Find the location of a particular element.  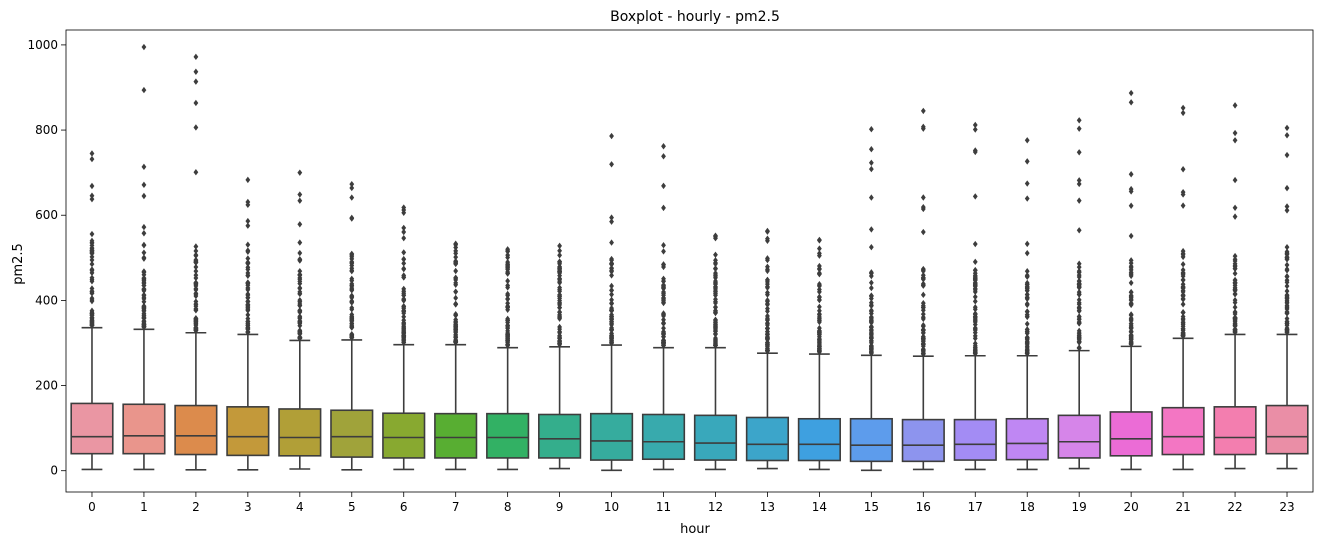

x-axis: 0 1 2 3 4 5 6 7 8 9 10 11 12 13 14 15 16 17 18 19 20 21 22 23 is located at coordinates (691, 503).